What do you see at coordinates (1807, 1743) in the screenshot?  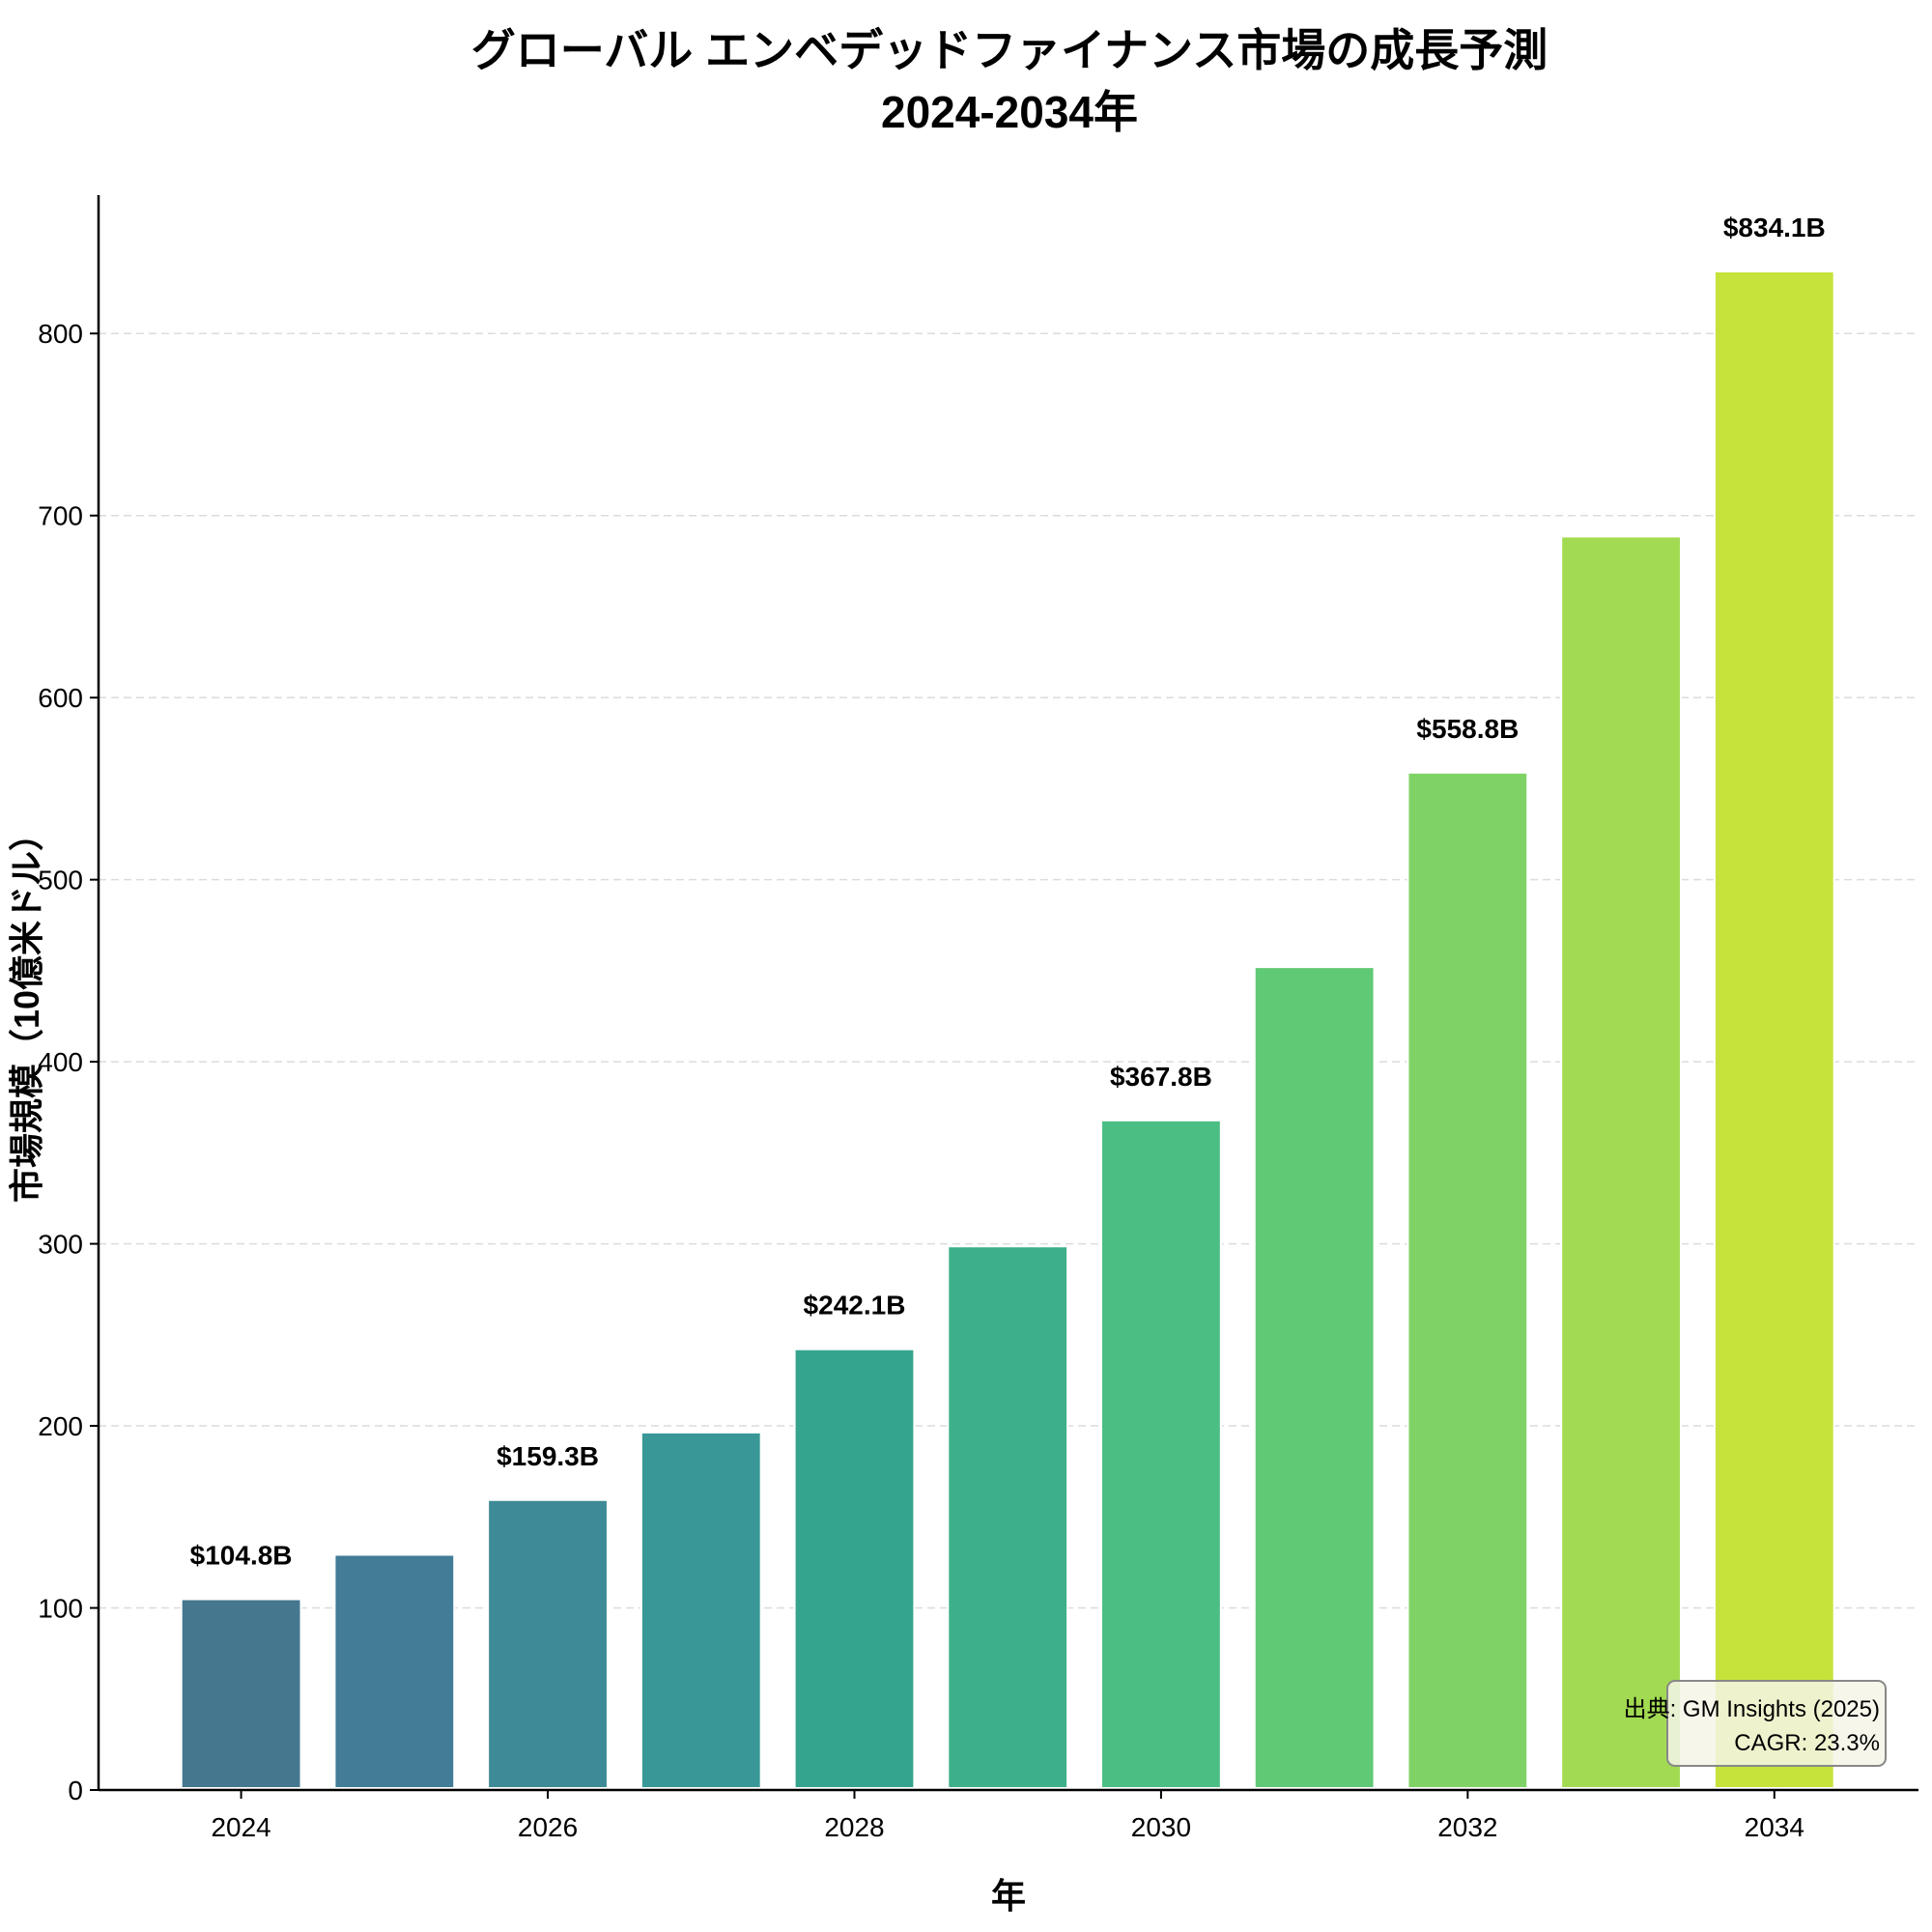 I see `cagr-text: CAGR: 23.3%` at bounding box center [1807, 1743].